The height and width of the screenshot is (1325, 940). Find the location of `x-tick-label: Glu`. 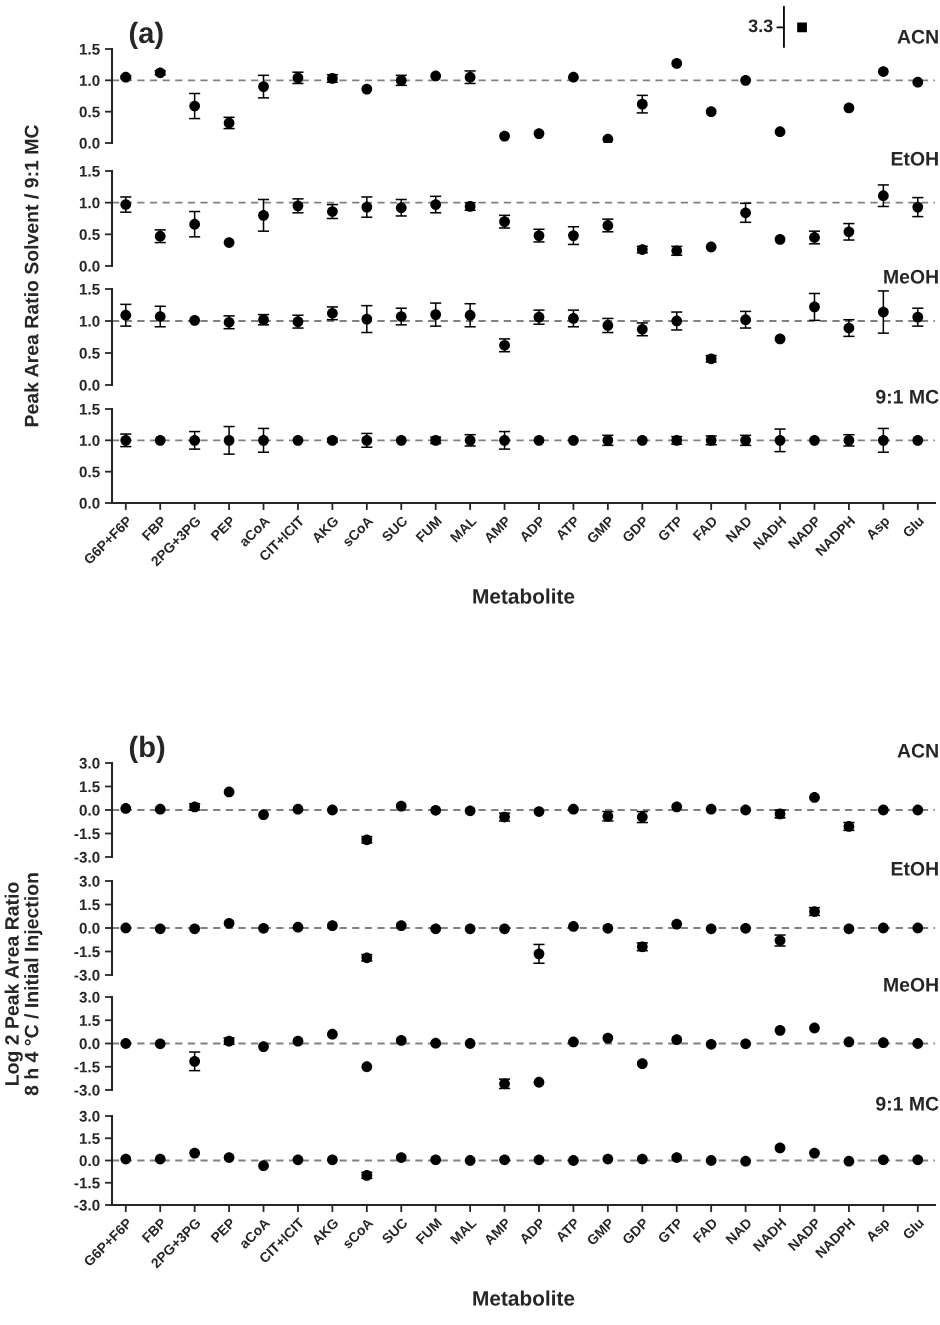

x-tick-label: Glu is located at coordinates (913, 1228).